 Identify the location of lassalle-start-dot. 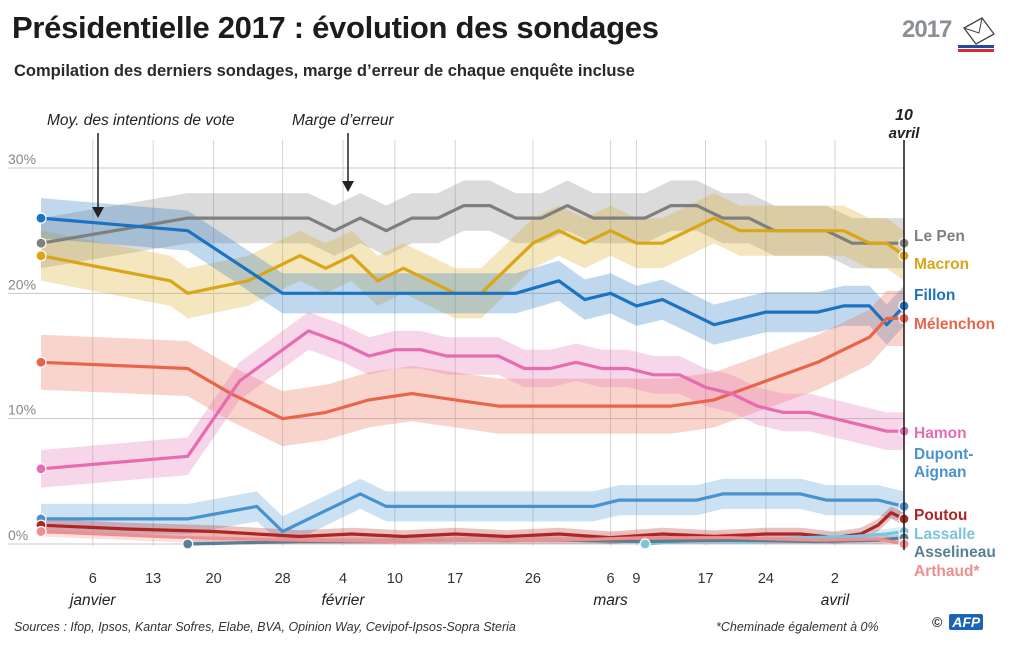
(645, 544).